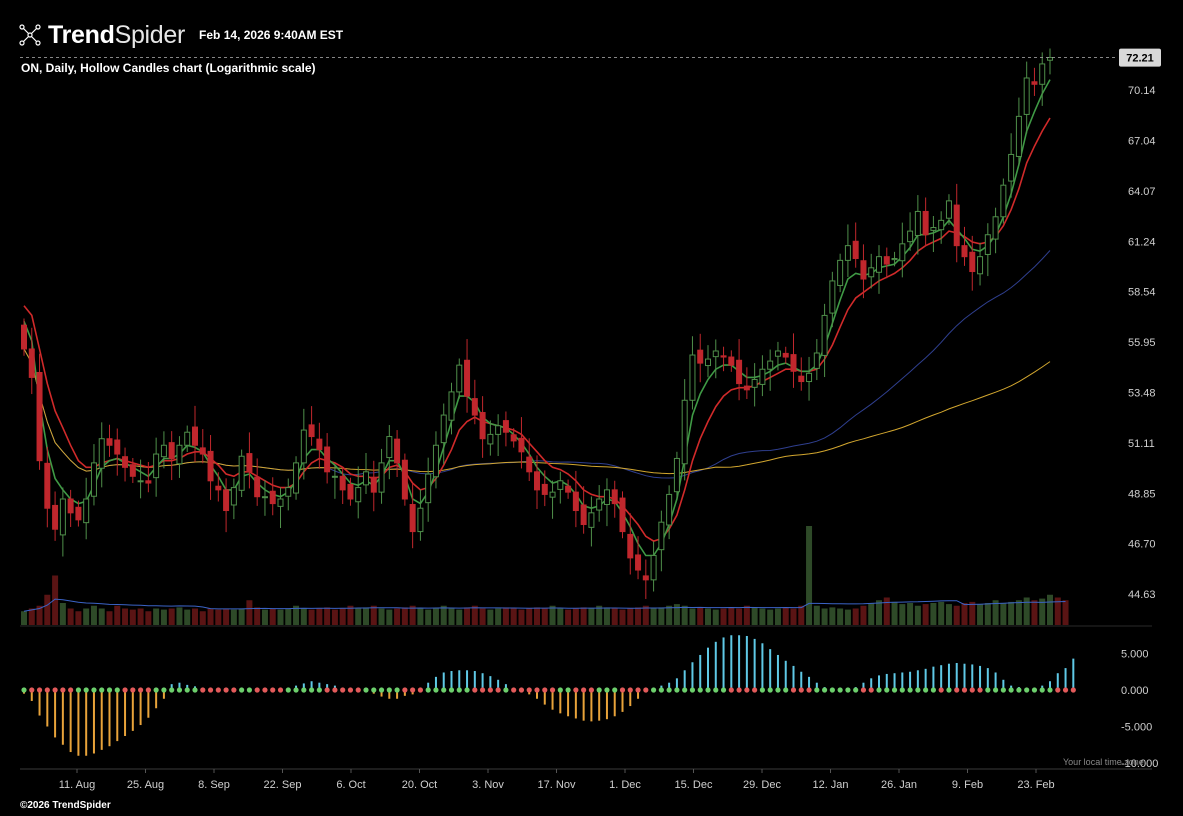  Describe the element at coordinates (1135, 655) in the screenshot. I see `osc-tick-label: 5.000` at that location.